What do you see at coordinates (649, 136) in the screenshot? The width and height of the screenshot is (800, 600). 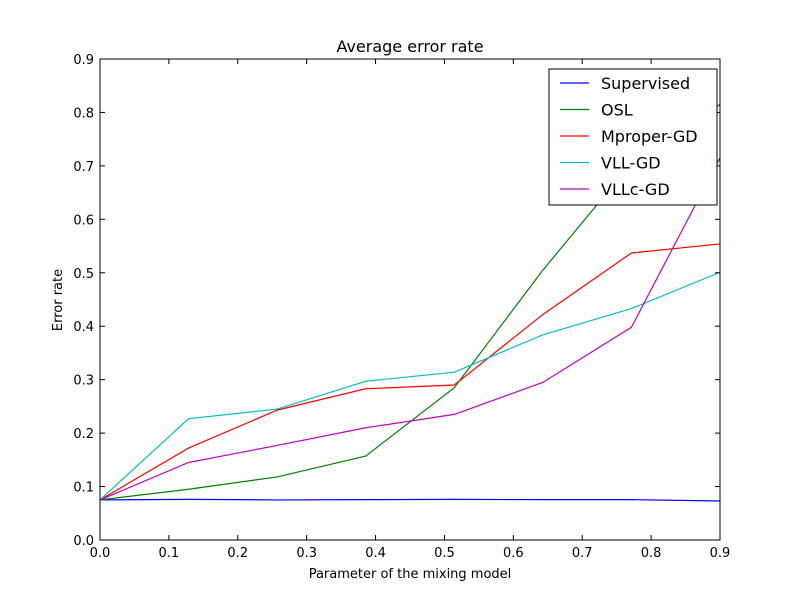 I see `legend-label: Mproper-GD` at bounding box center [649, 136].